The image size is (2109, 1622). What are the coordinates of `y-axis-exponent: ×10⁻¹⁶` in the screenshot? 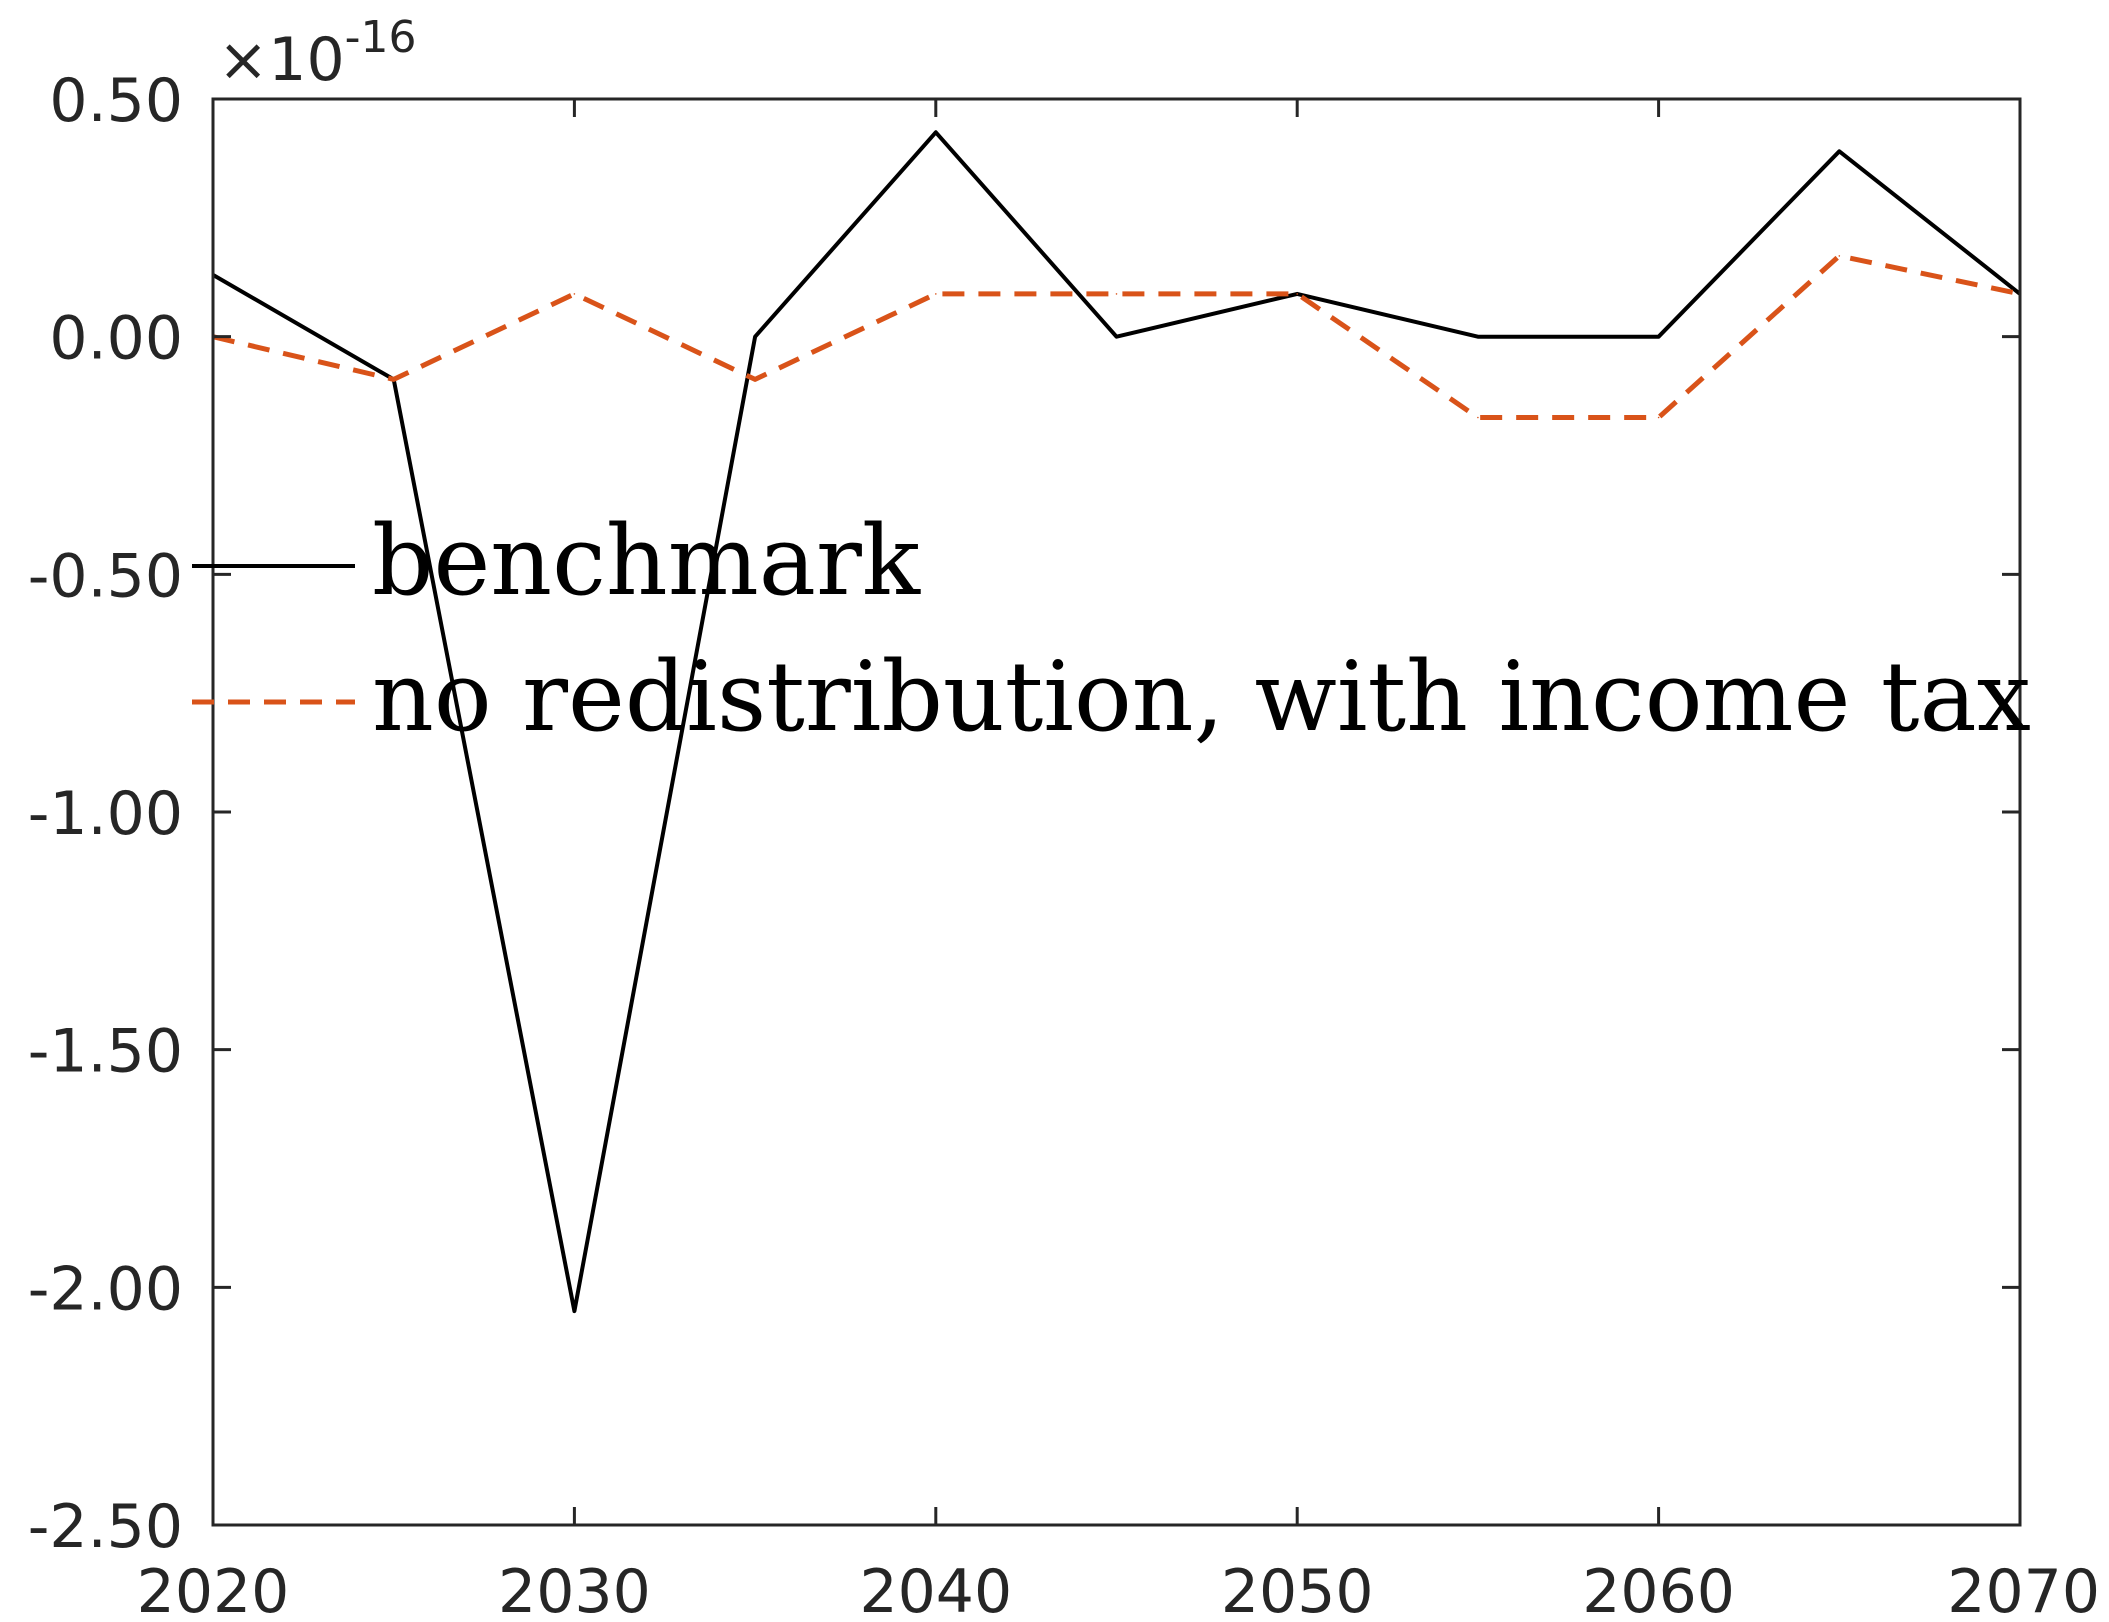 It's located at (317, 53).